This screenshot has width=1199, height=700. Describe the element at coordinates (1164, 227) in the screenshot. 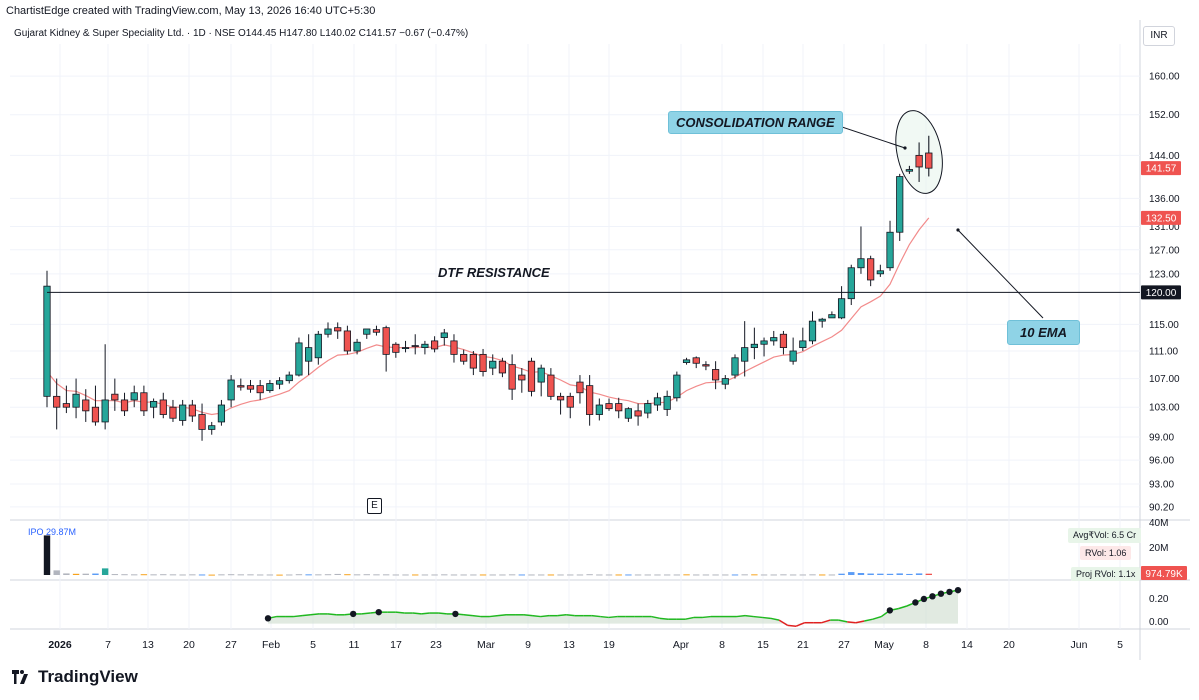

I see `price-tick-label: 131.00` at that location.